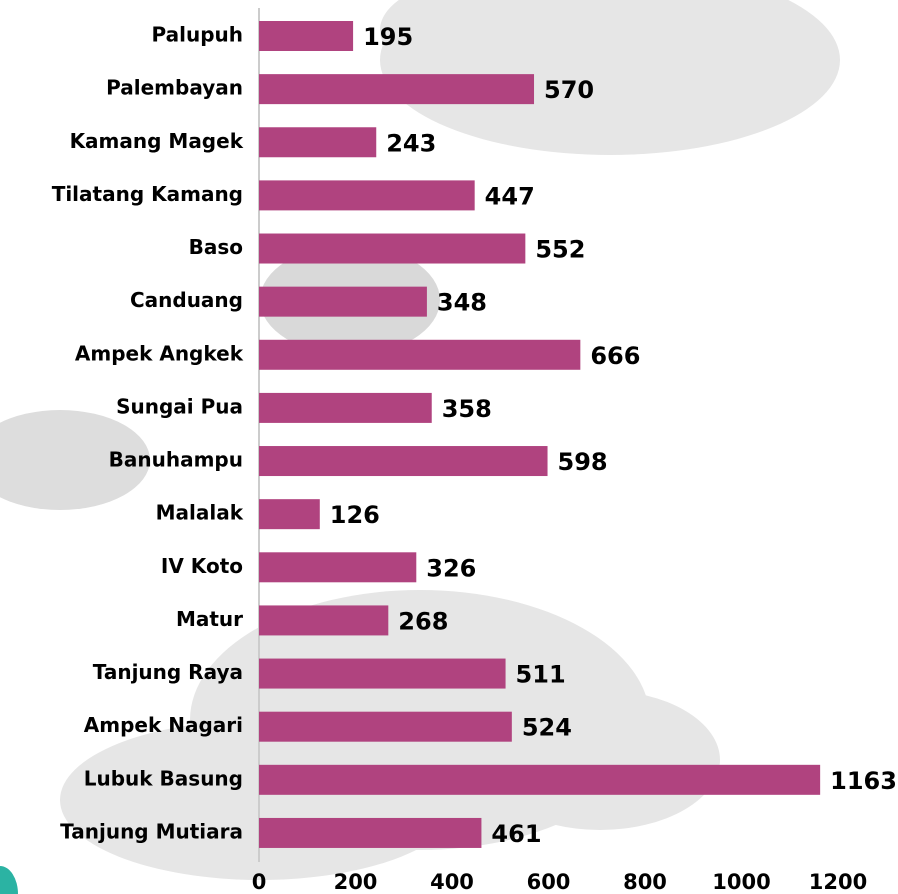 This screenshot has width=898, height=894. I want to click on x-tick-label: 1200, so click(838, 882).